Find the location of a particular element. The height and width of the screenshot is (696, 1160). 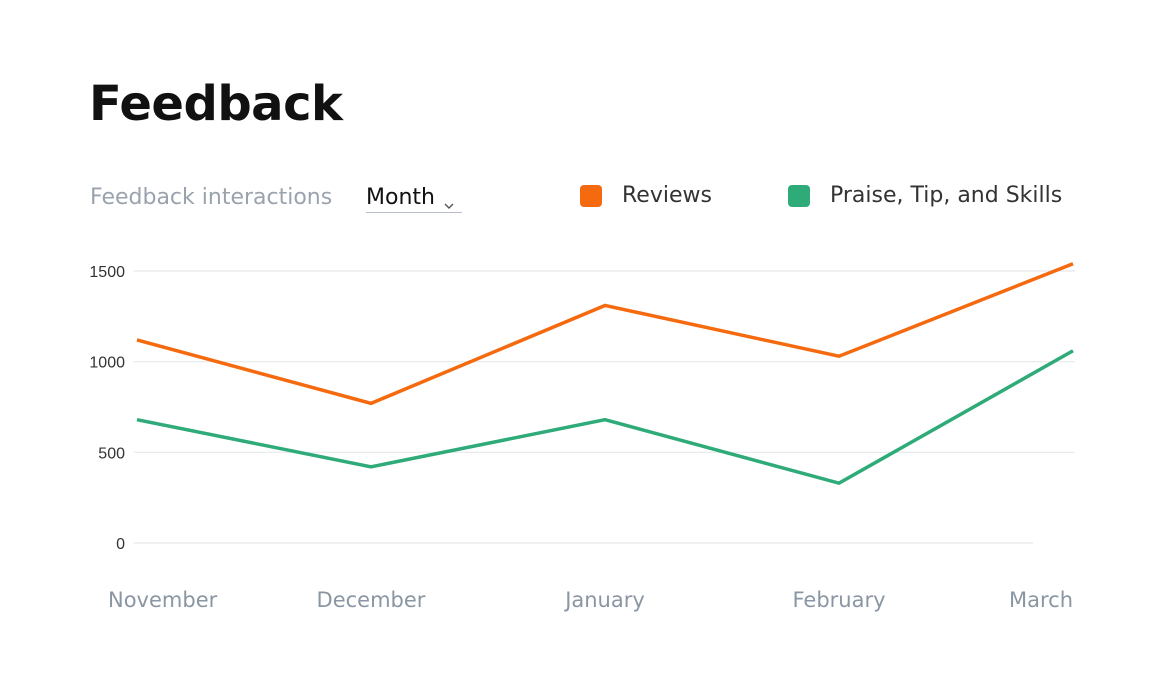

period-dropdown: Month is located at coordinates (414, 198).